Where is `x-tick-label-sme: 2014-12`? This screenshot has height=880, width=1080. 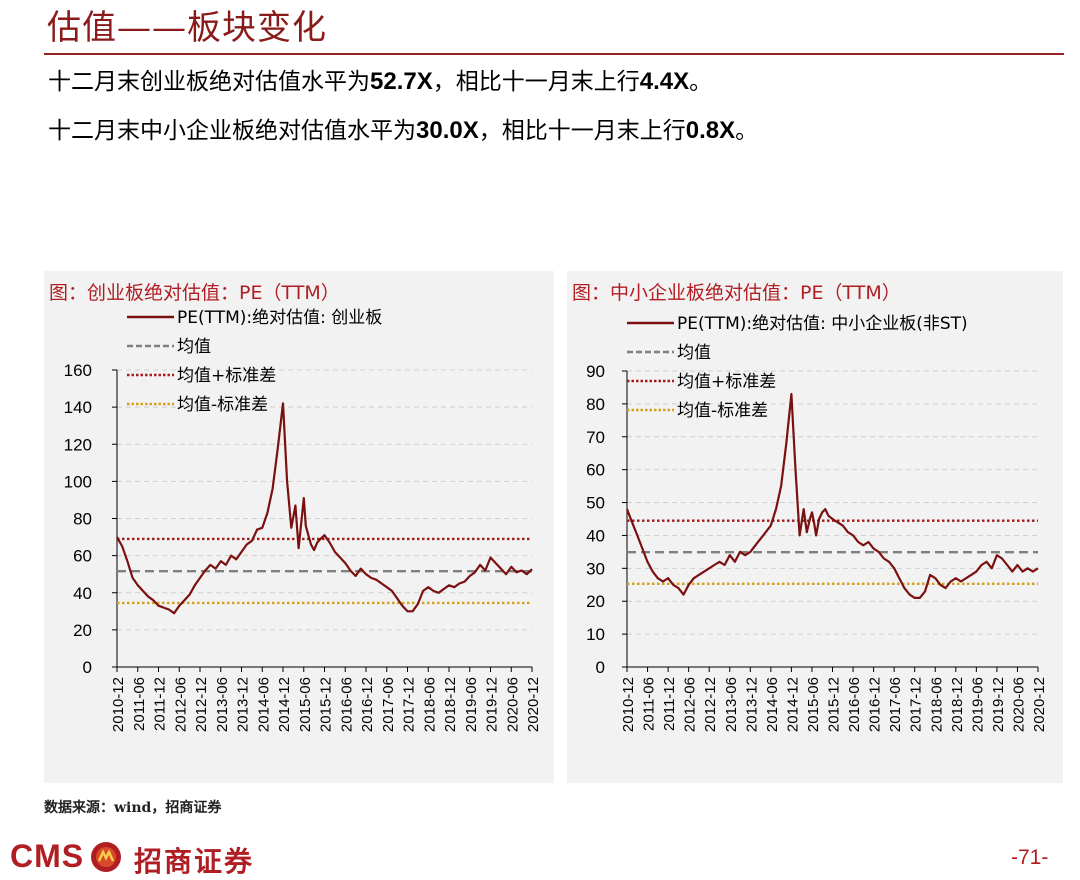 x-tick-label-sme: 2014-12 is located at coordinates (792, 704).